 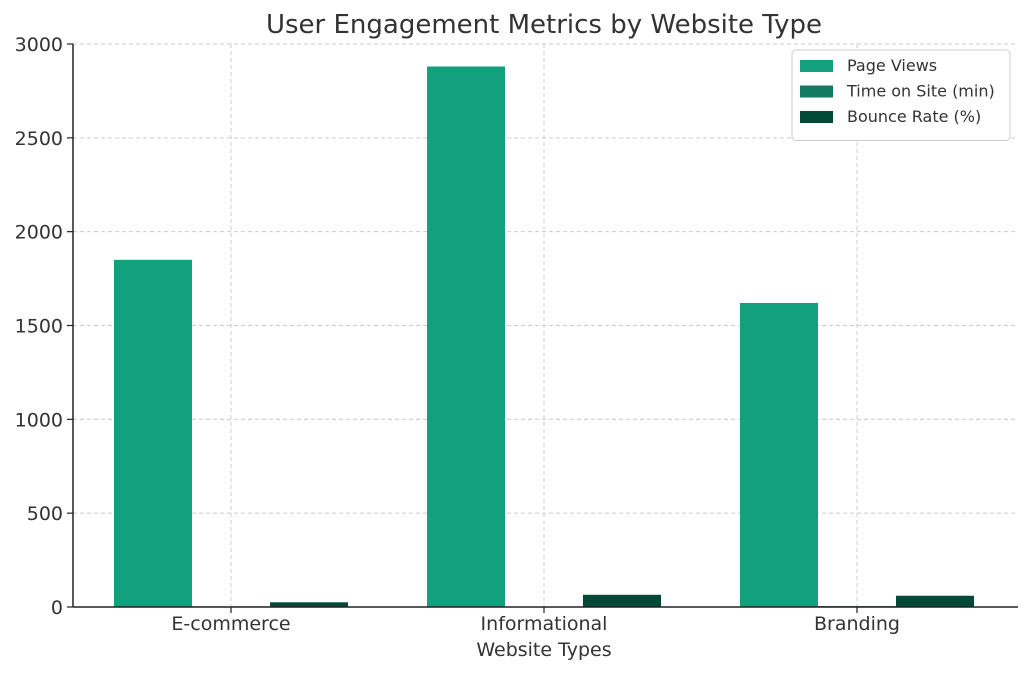 What do you see at coordinates (920, 91) in the screenshot?
I see `legend-label: Time on Site (min)` at bounding box center [920, 91].